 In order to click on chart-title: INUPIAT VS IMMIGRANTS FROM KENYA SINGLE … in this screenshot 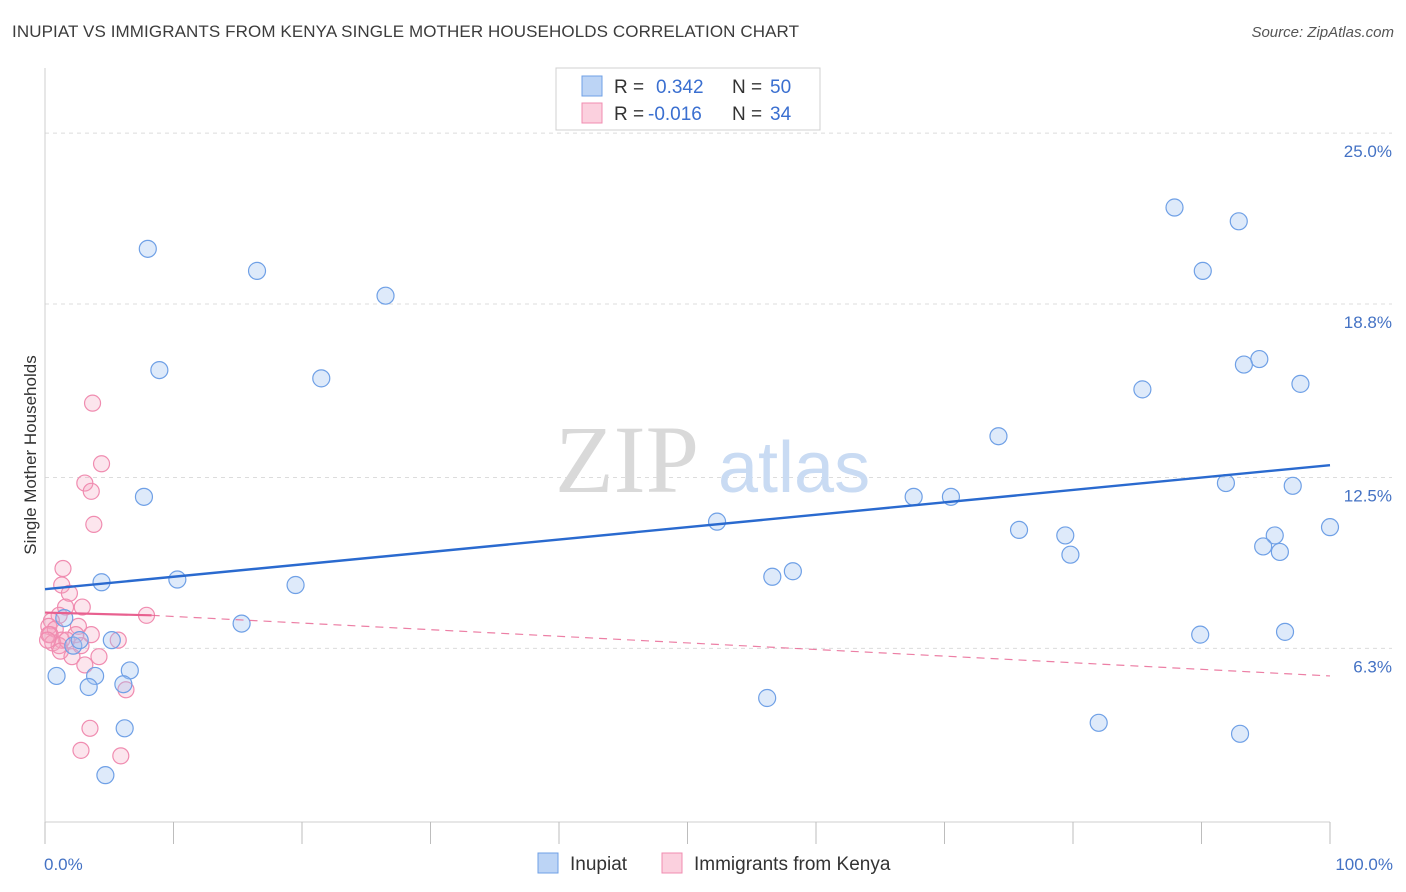, I will do `click(406, 31)`.